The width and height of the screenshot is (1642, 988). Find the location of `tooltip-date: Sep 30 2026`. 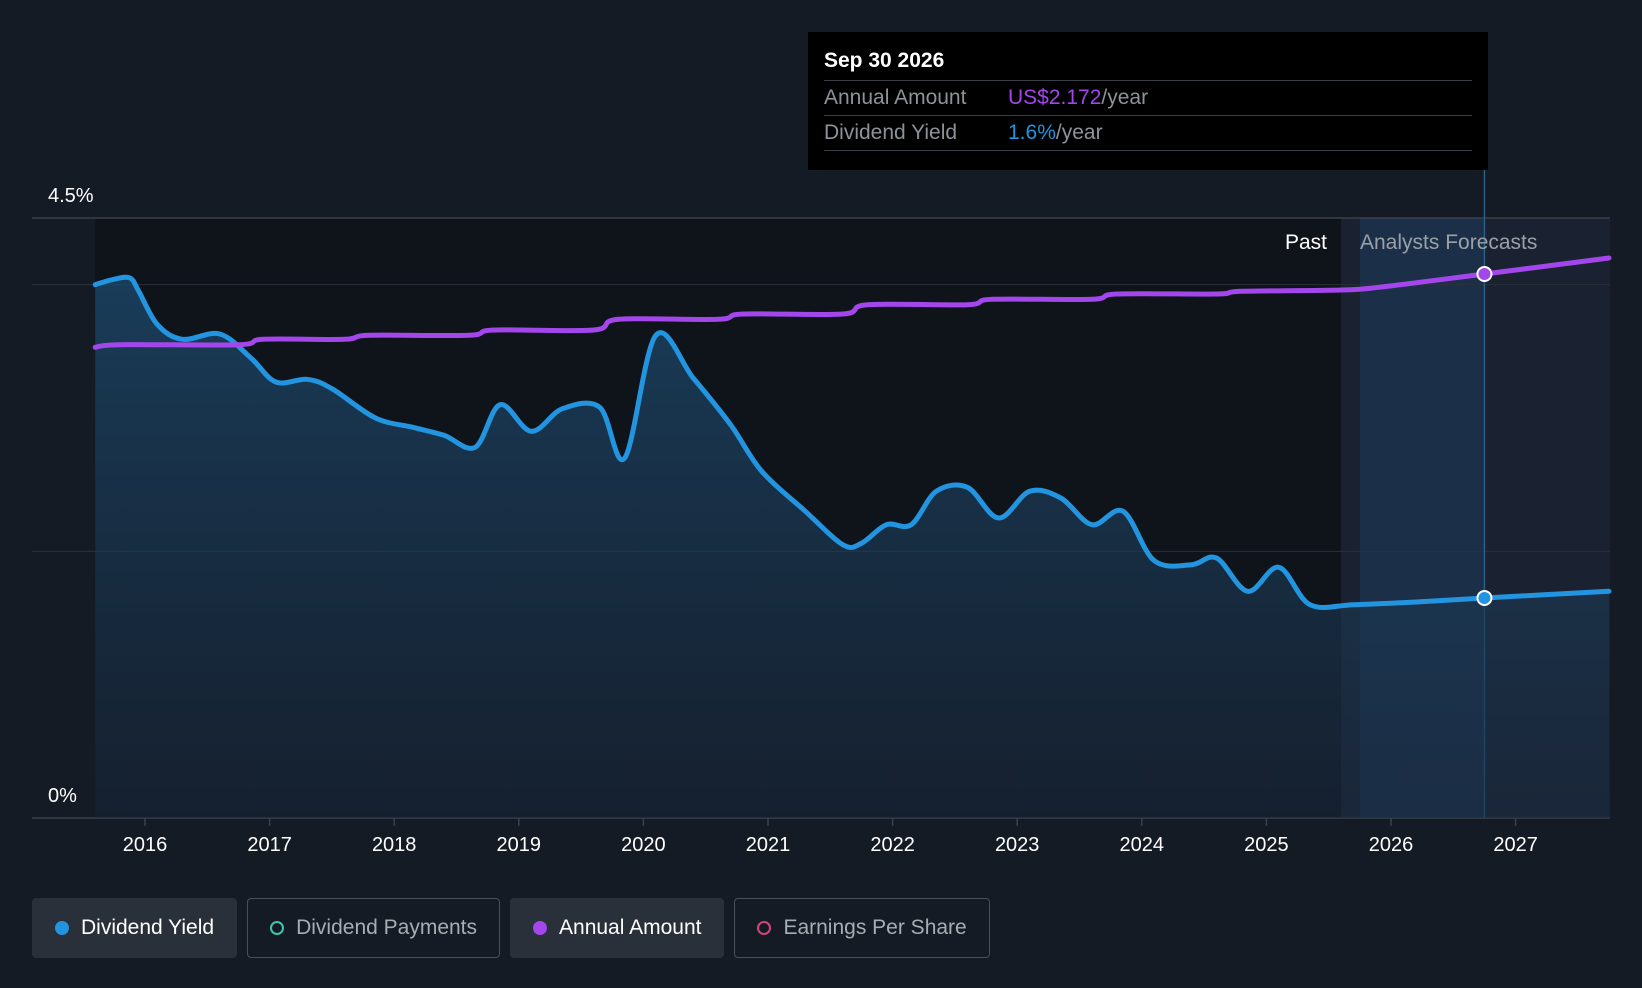

tooltip-date: Sep 30 2026 is located at coordinates (1148, 63).